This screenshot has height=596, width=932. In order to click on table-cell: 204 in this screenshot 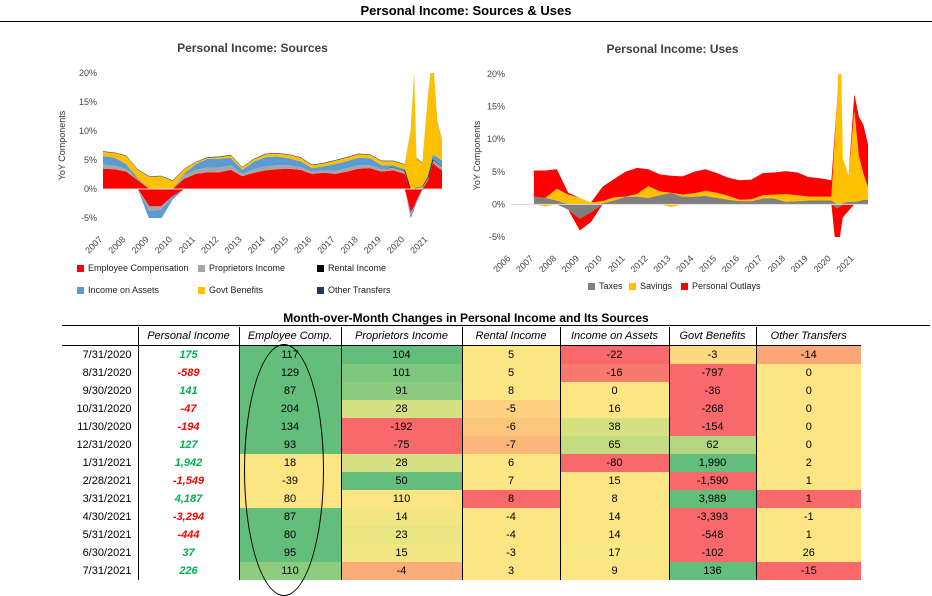, I will do `click(289, 409)`.